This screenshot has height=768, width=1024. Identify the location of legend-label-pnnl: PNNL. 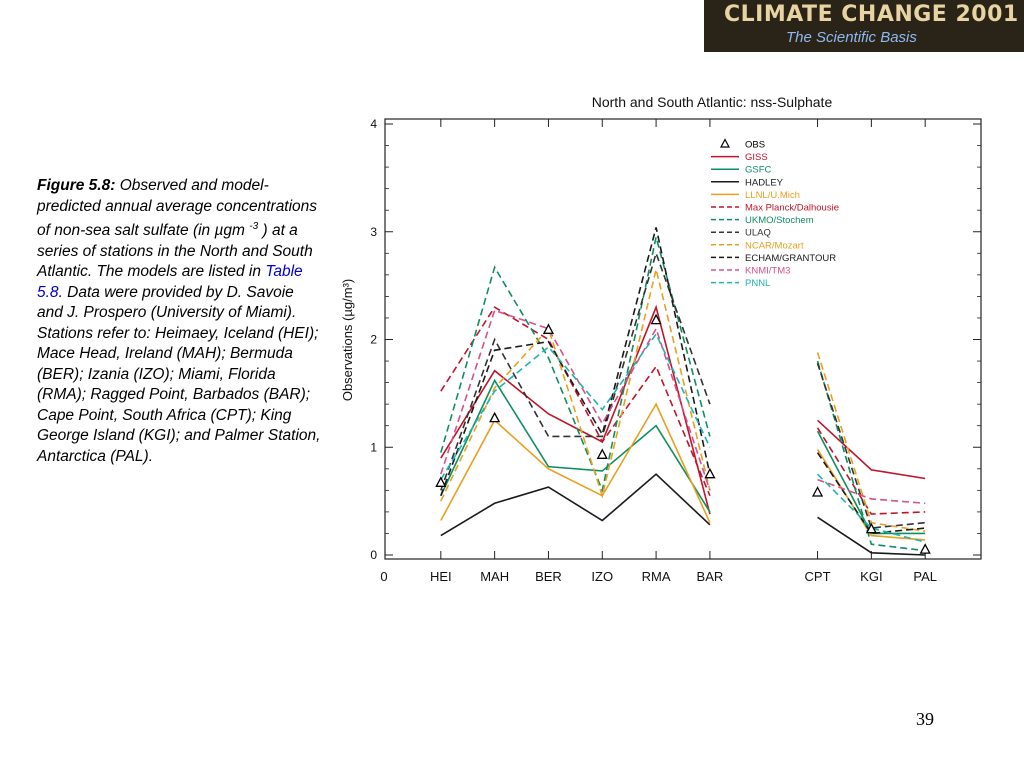
(757, 283).